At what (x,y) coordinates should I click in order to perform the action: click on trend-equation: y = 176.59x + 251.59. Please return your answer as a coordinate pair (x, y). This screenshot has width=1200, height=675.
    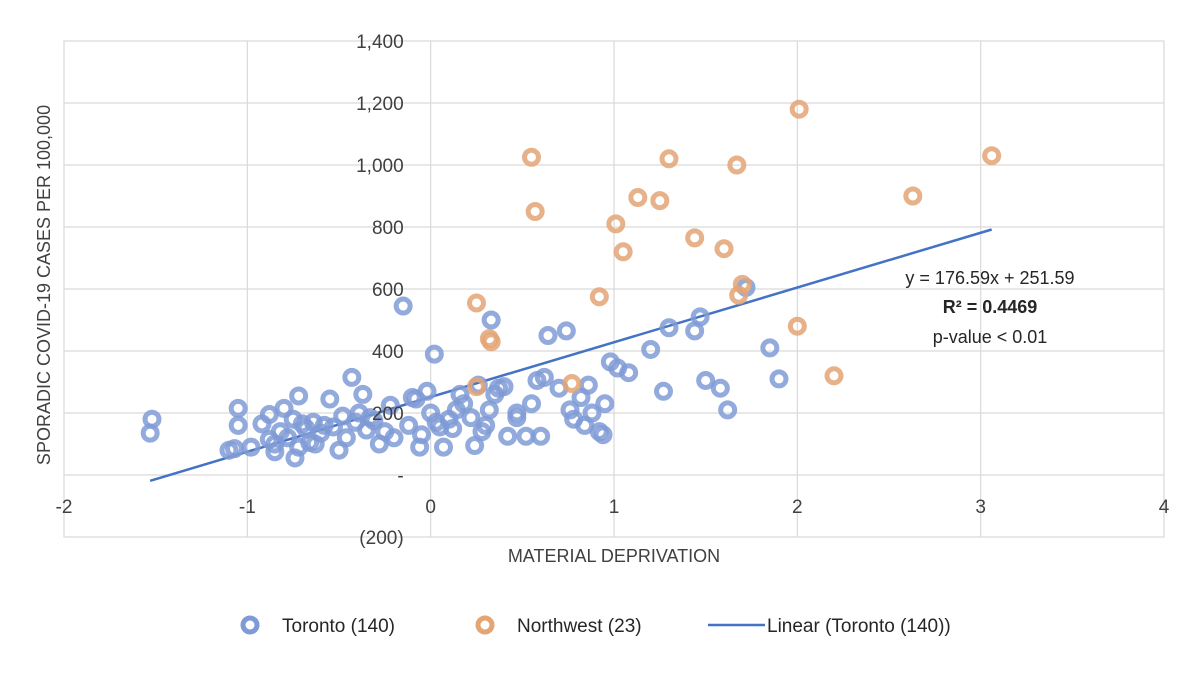
    Looking at the image, I should click on (989, 278).